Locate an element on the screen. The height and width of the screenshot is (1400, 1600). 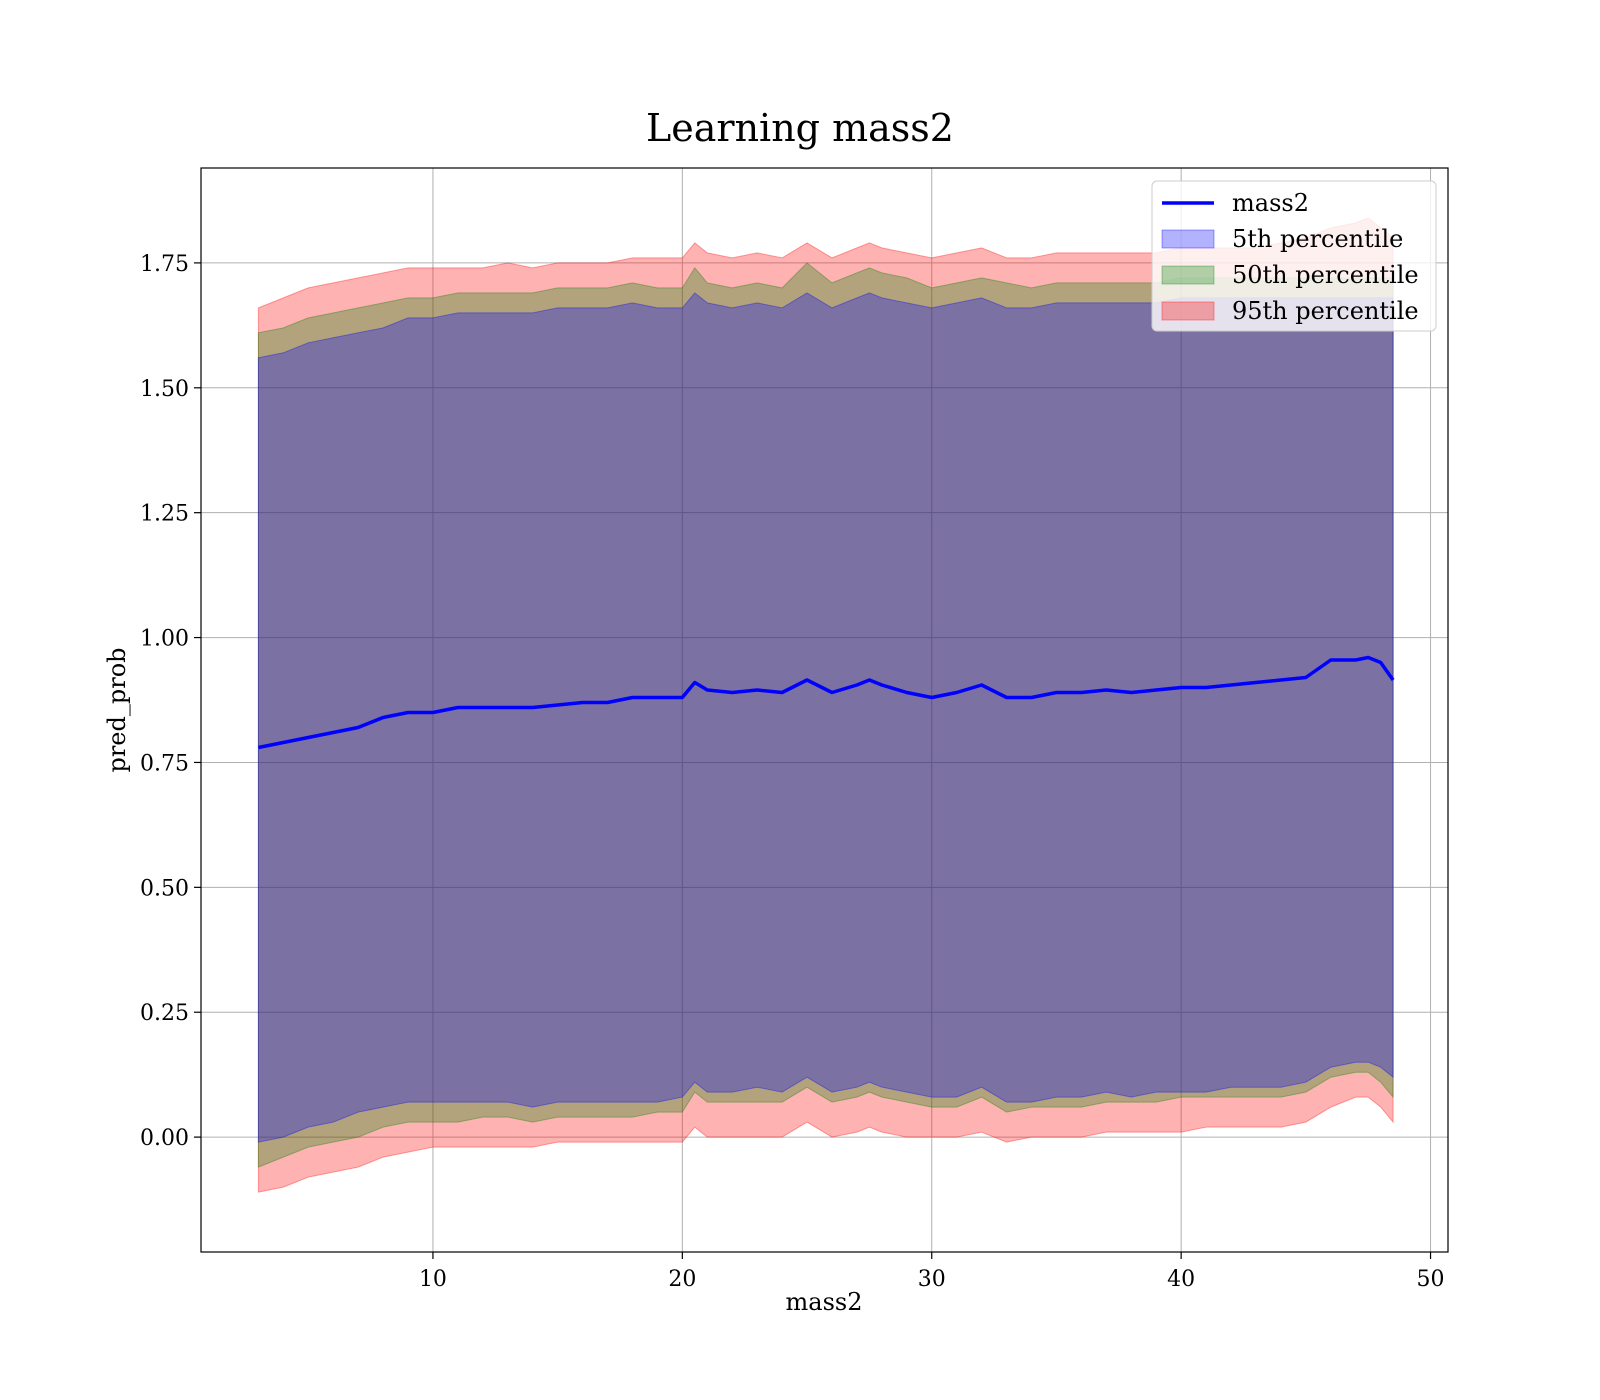
x-axis-ticks: 10 20 30 40 50 is located at coordinates (932, 1272).